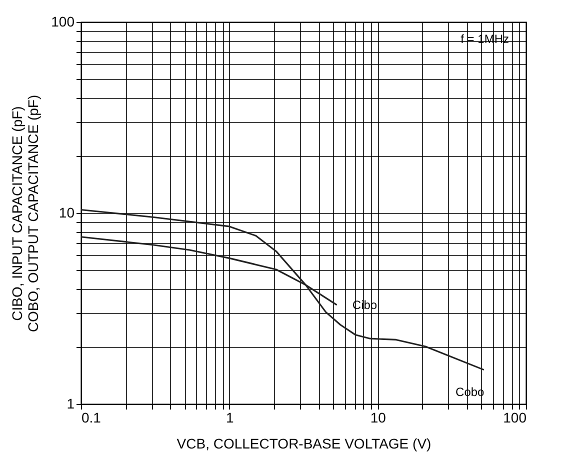 This screenshot has width=577, height=457. Describe the element at coordinates (378, 418) in the screenshot. I see `x-tick-label: 10` at that location.